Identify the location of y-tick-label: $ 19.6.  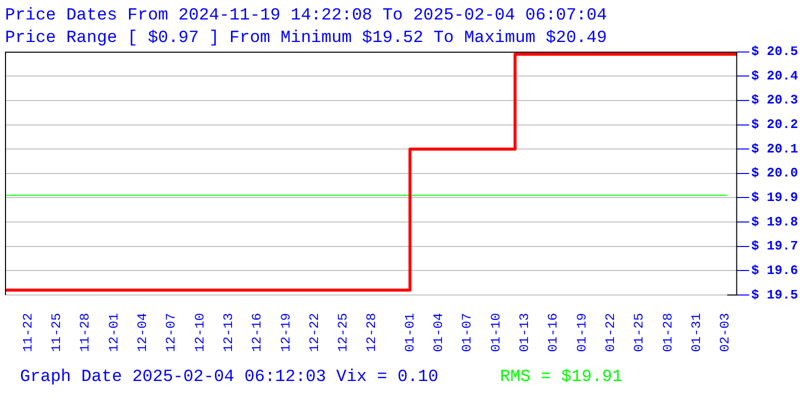
(774, 270).